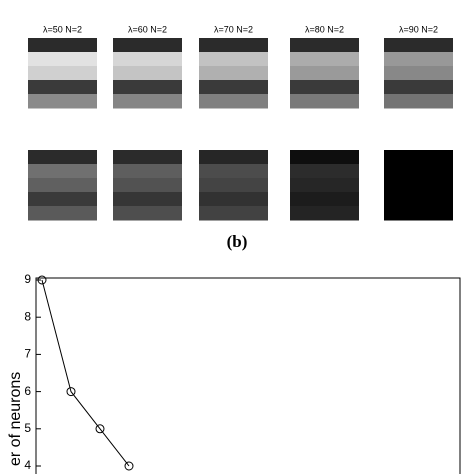 The height and width of the screenshot is (474, 474). I want to click on y-axis-label: er of neurons, so click(15, 419).